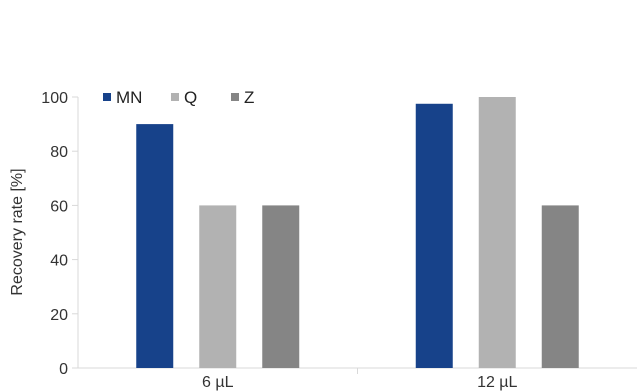 The width and height of the screenshot is (639, 392). Describe the element at coordinates (59, 315) in the screenshot. I see `y-tick-label: 20` at that location.